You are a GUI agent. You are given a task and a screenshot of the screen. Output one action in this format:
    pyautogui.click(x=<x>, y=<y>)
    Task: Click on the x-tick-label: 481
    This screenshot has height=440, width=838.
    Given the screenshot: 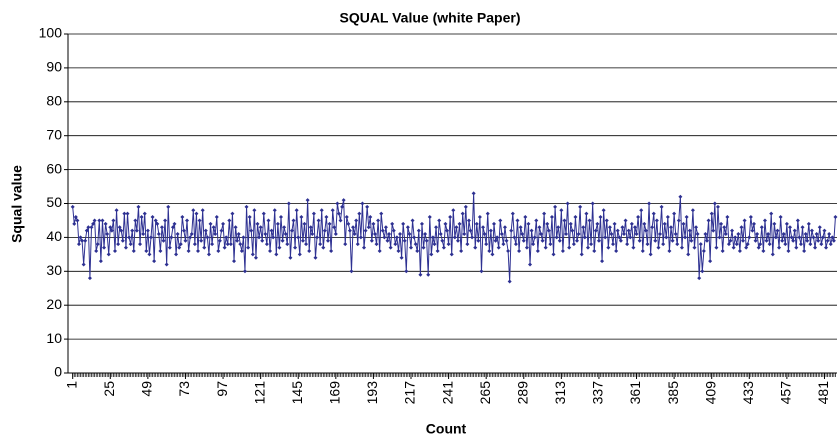 What is the action you would take?
    pyautogui.click(x=823, y=393)
    